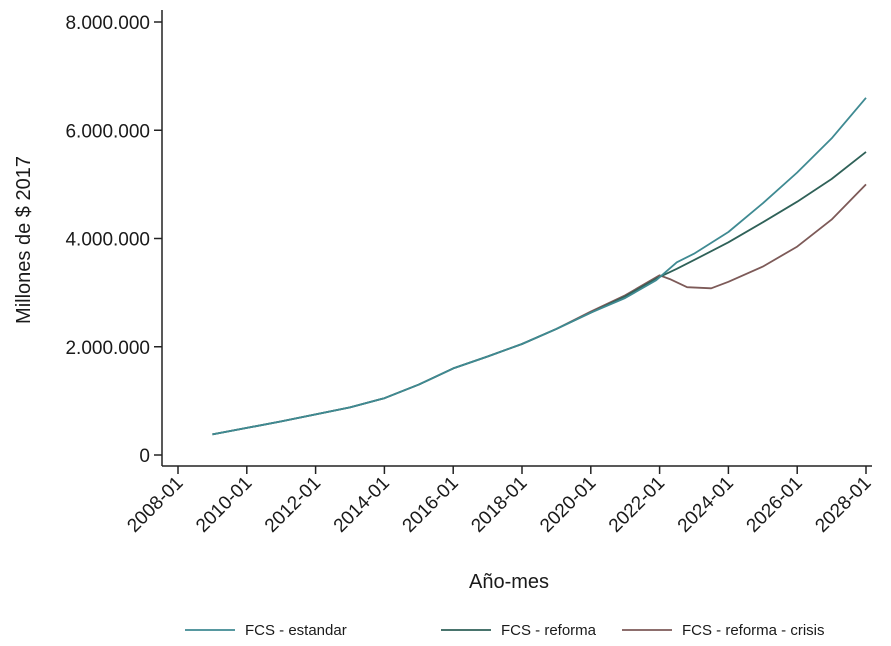  What do you see at coordinates (296, 630) in the screenshot?
I see `legend-label: FCS - estandar` at bounding box center [296, 630].